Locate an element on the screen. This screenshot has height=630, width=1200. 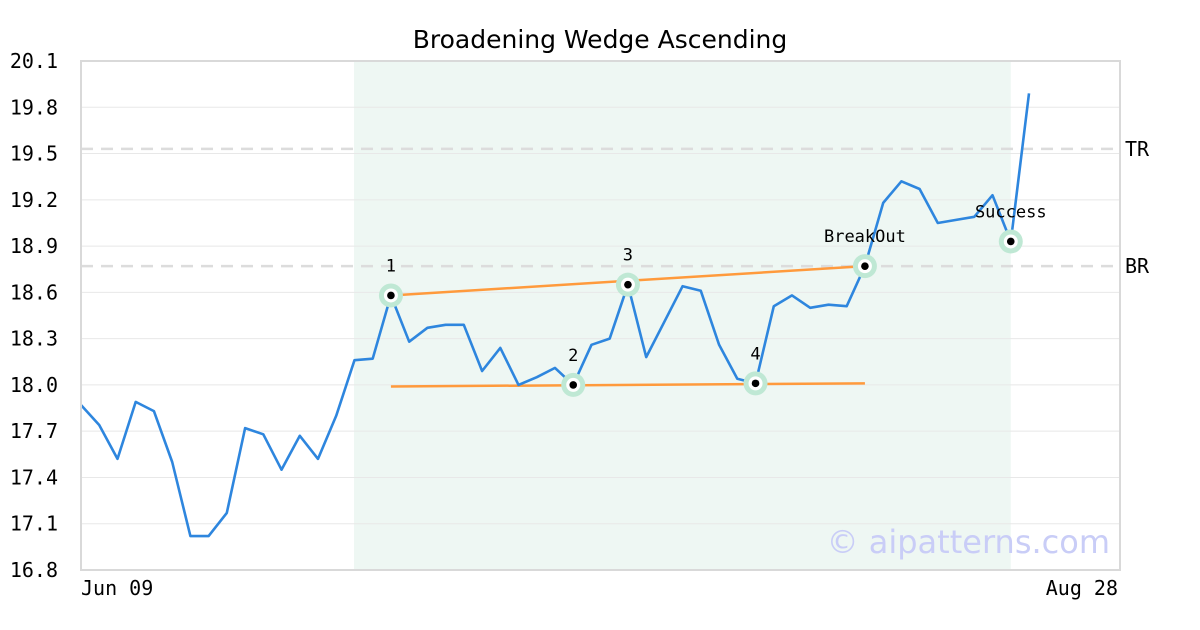
y-tick-label: 19.8 is located at coordinates (34, 107).